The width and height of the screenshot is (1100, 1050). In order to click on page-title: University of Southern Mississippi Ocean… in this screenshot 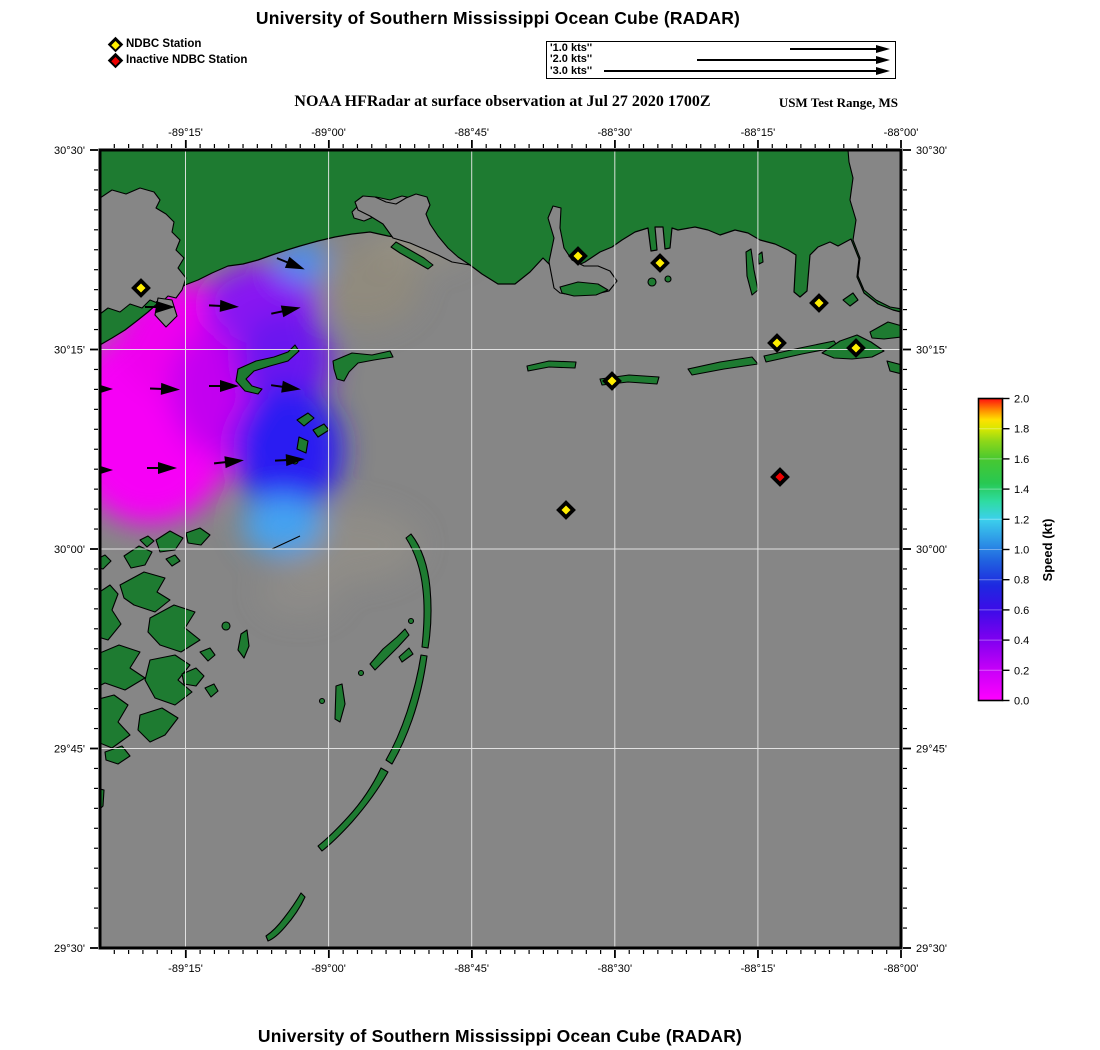, I will do `click(498, 18)`.